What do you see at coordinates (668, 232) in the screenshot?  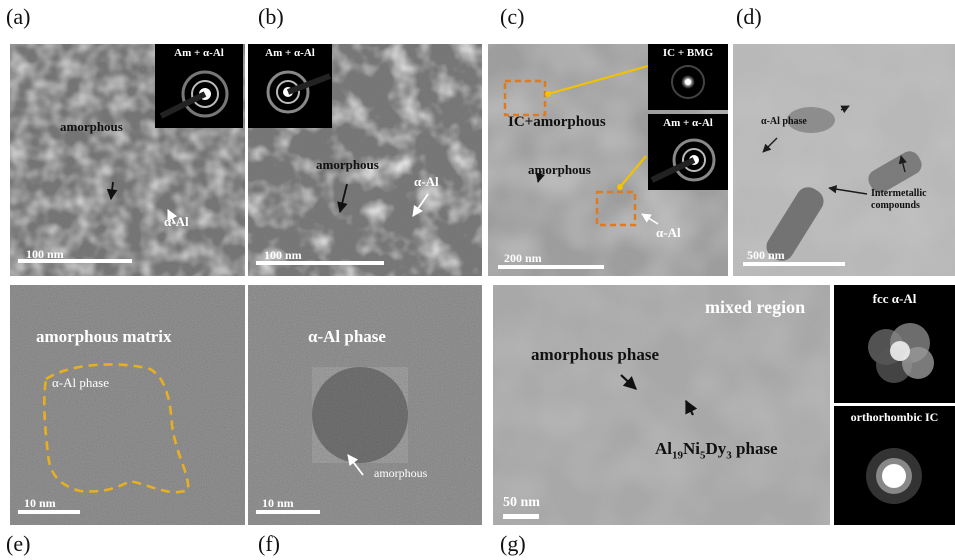 I see `panel-c-alpha-al-label: α-Al` at bounding box center [668, 232].